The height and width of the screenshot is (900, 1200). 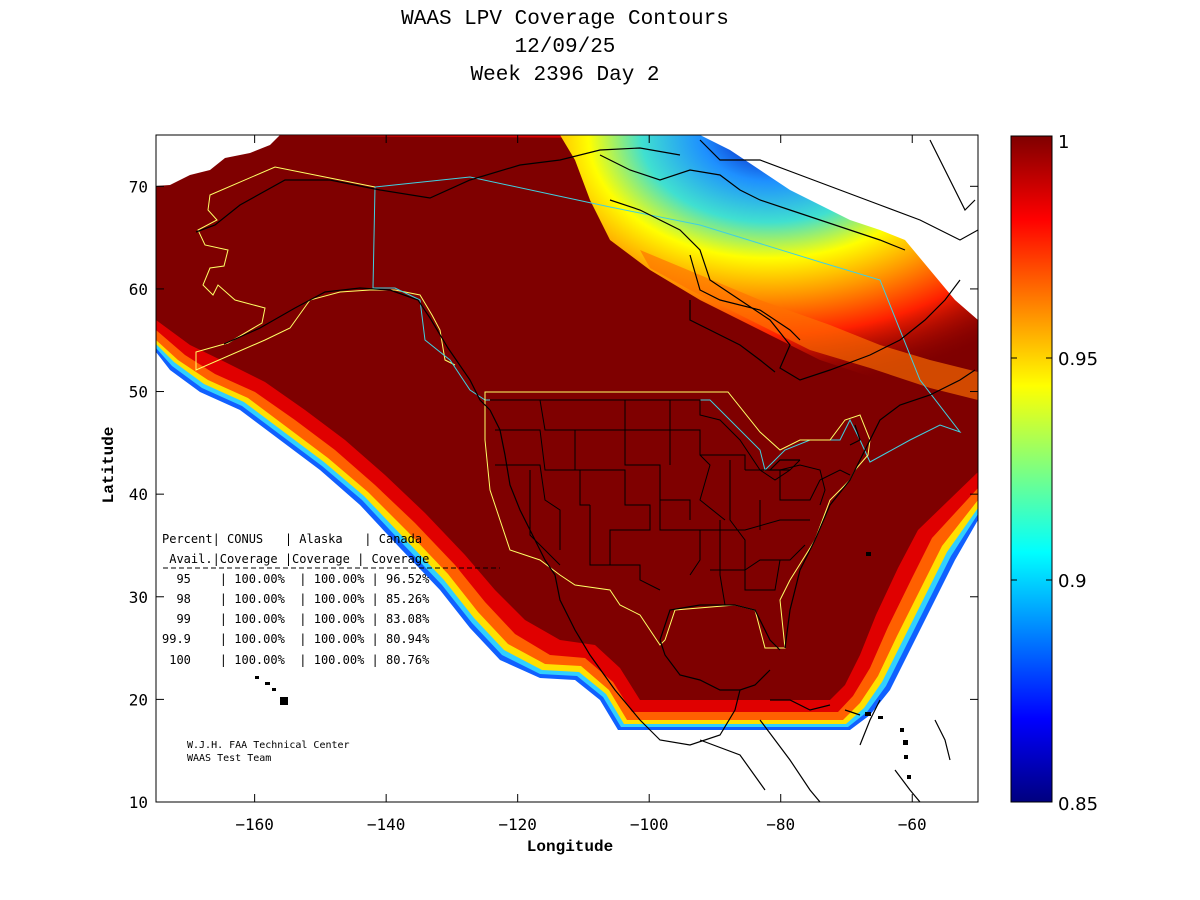 I want to click on credit-line-1: W.J.H. FAA Technical Center, so click(x=268, y=745).